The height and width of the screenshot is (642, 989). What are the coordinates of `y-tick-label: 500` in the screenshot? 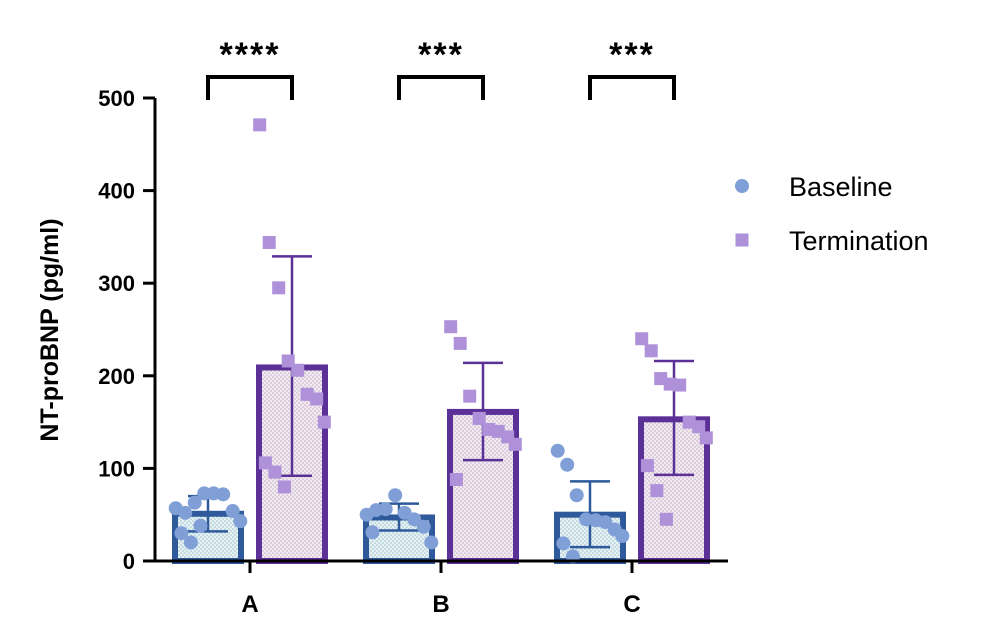 It's located at (116, 98).